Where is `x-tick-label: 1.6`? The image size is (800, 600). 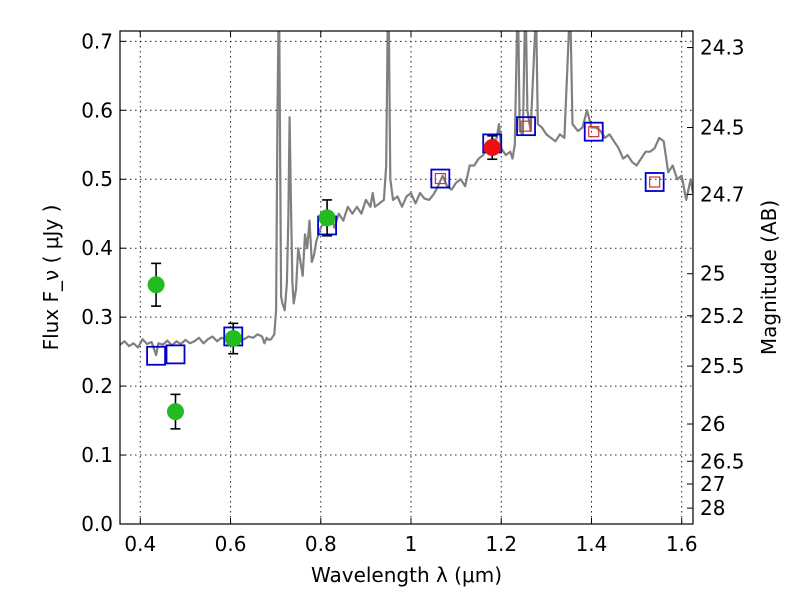 x-tick-label: 1.6 is located at coordinates (682, 544).